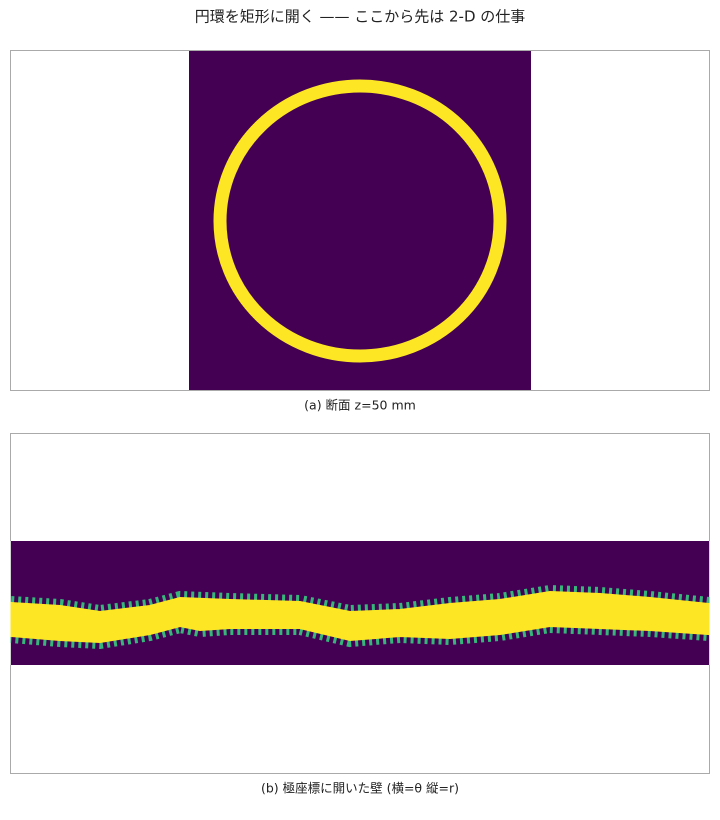 The width and height of the screenshot is (720, 820). I want to click on panel-caption: (a) 断面 z=50 mm, so click(360, 405).